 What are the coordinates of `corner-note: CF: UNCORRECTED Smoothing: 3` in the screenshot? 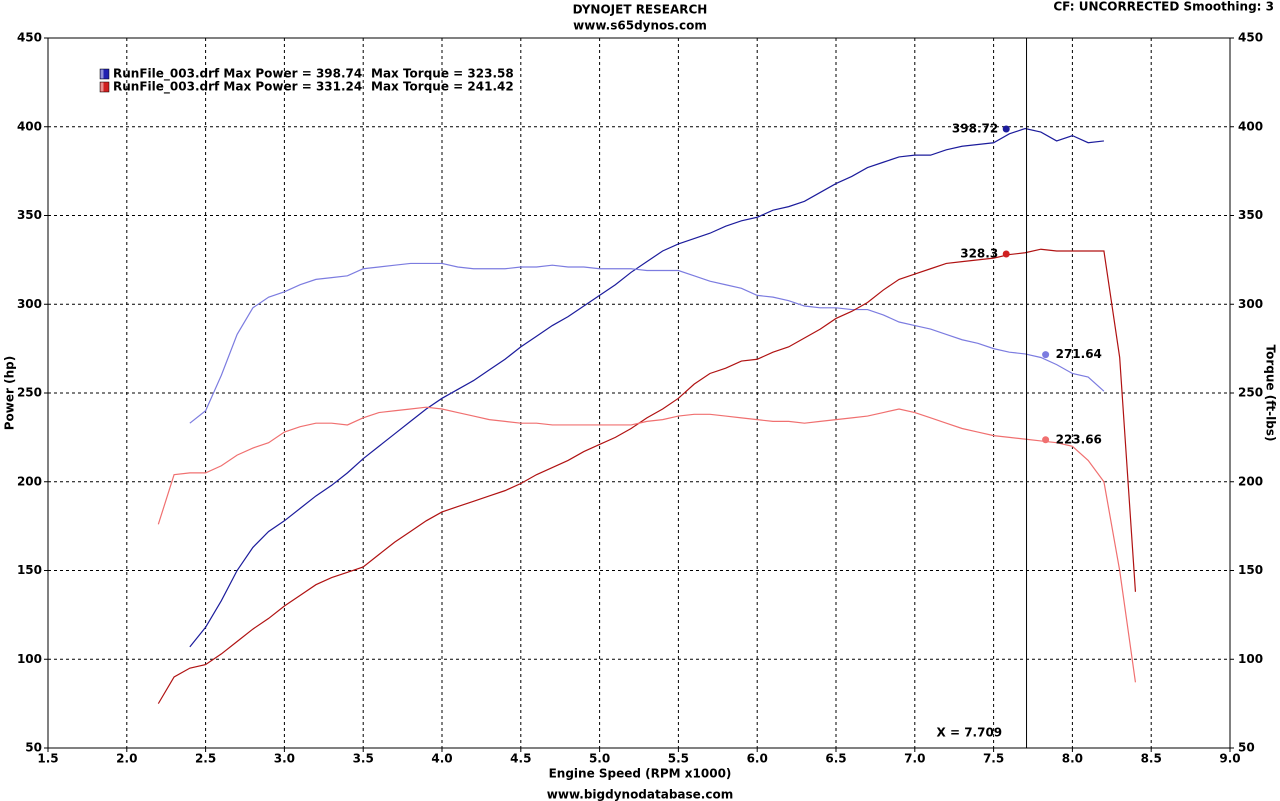 It's located at (1163, 7).